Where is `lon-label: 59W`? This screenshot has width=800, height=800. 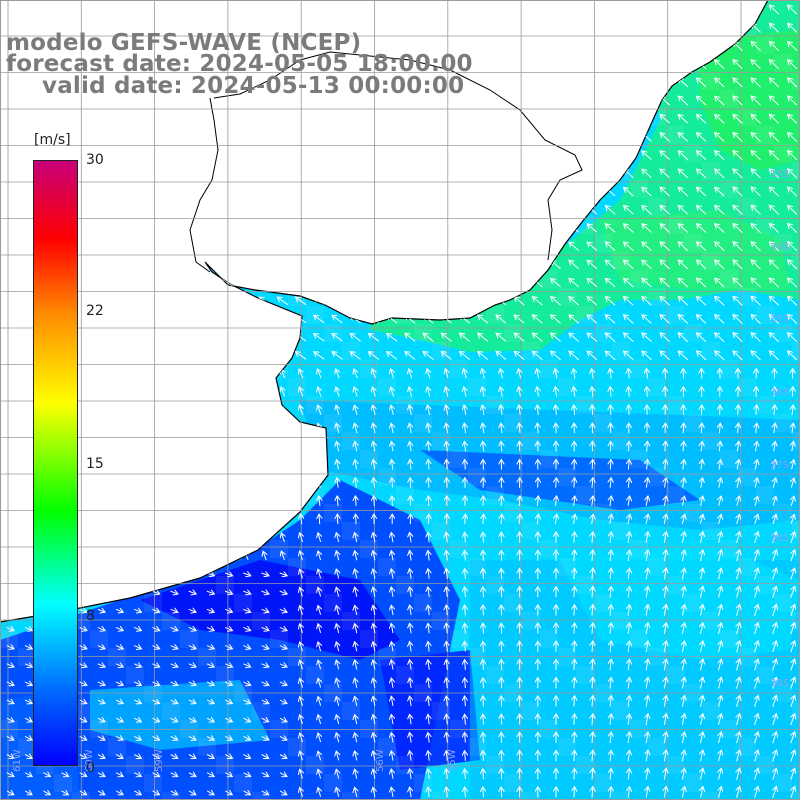 lon-label: 59W is located at coordinates (159, 760).